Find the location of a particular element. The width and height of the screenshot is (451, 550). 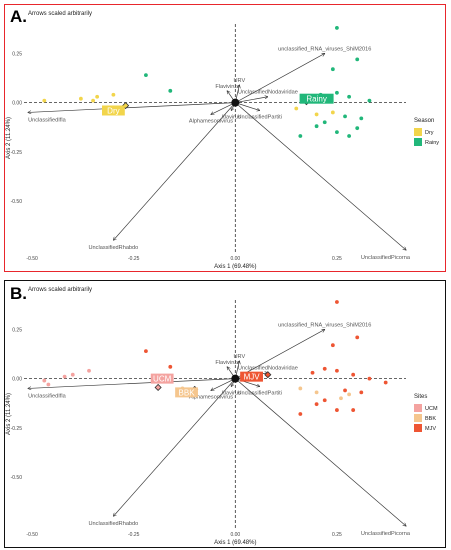

chart-title: Arrows scaled arbitrarily is located at coordinates (60, 290).